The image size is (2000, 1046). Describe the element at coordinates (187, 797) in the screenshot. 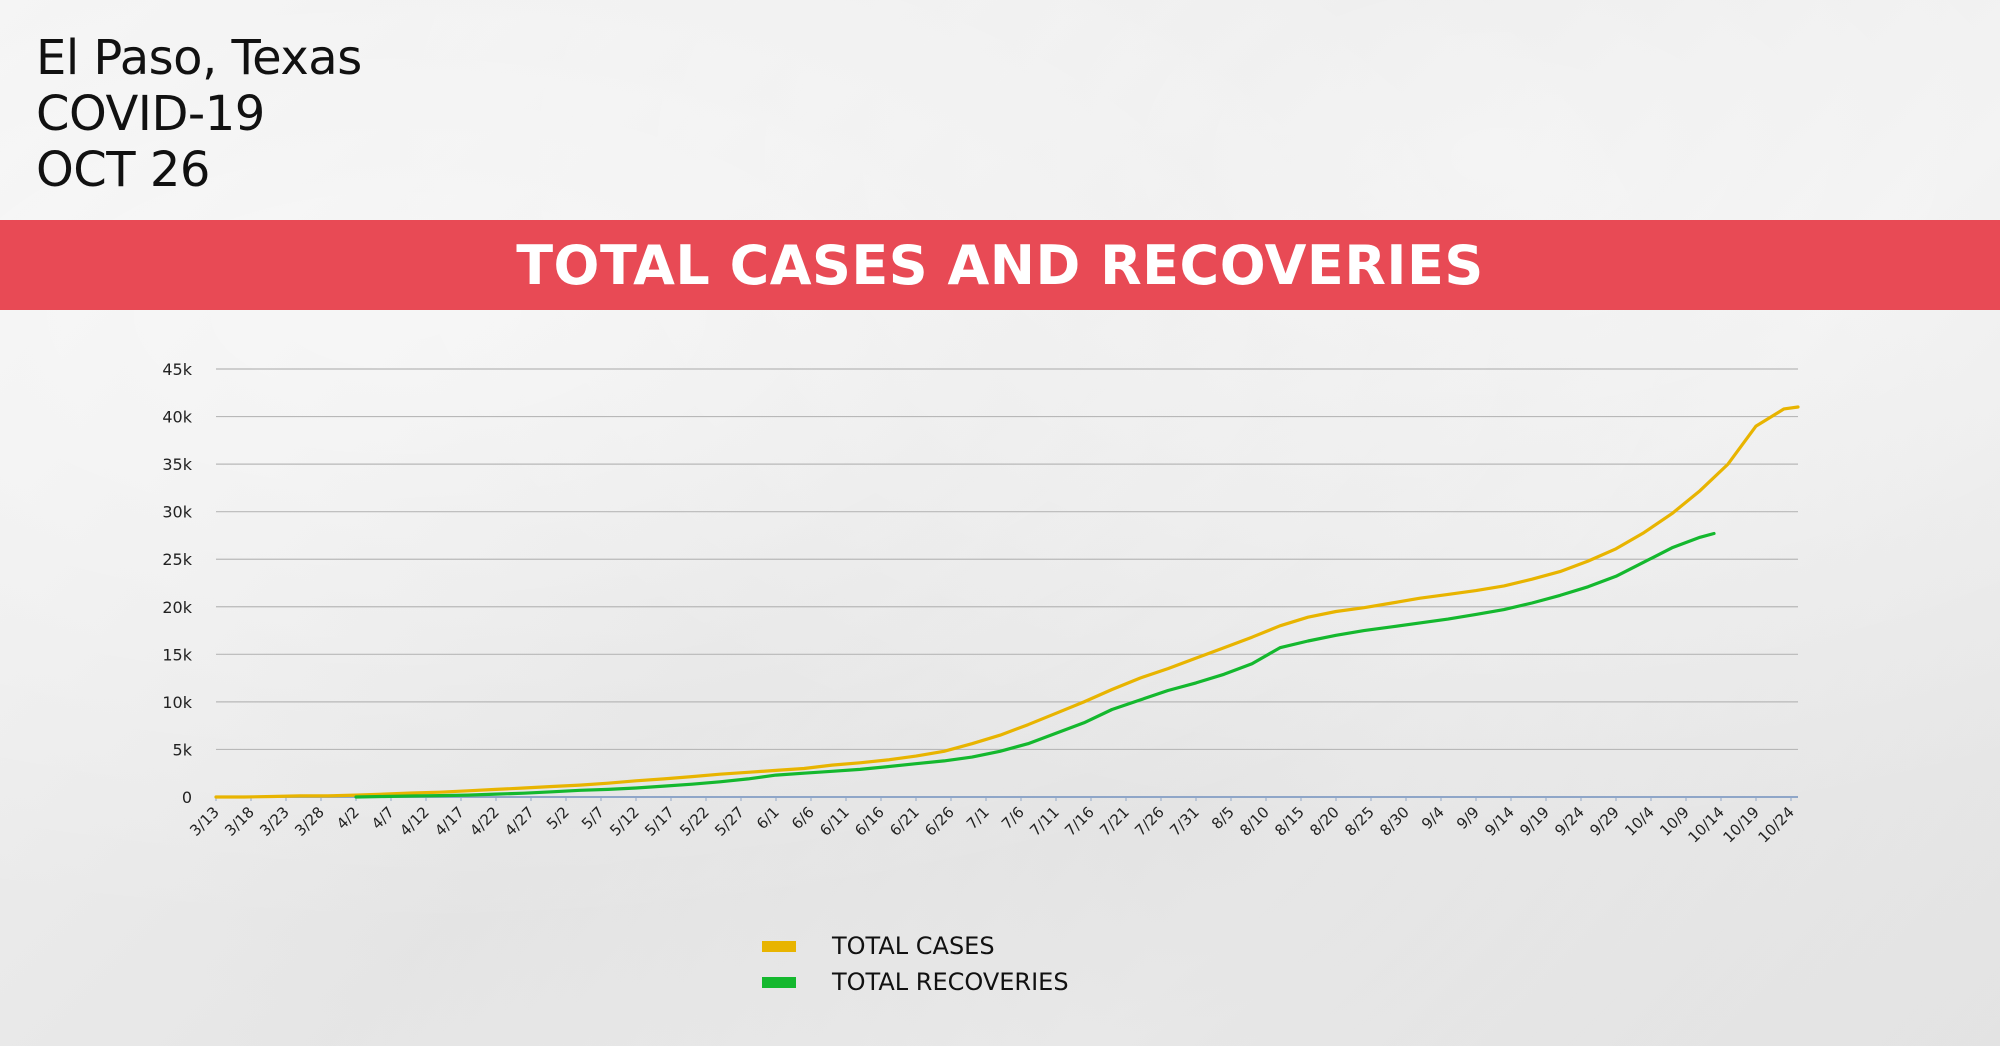

I see `y-tick-label: 0` at that location.